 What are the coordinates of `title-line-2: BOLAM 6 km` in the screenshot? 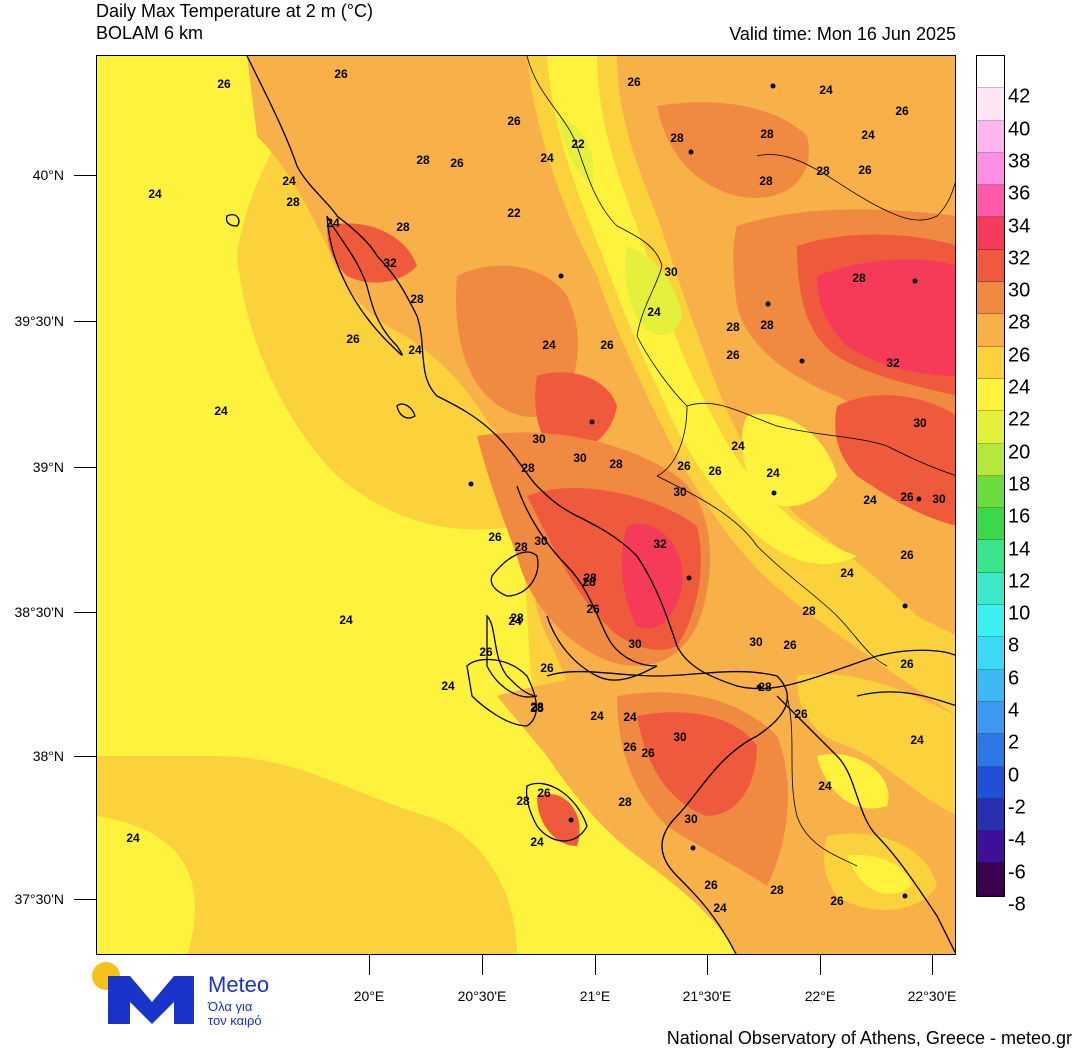 It's located at (150, 33).